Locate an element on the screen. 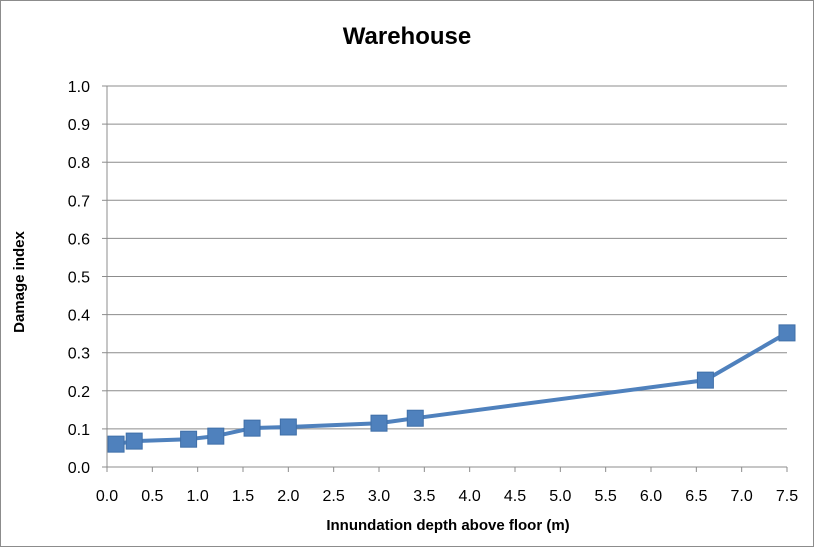  y-tick-label: 0.9 is located at coordinates (79, 125).